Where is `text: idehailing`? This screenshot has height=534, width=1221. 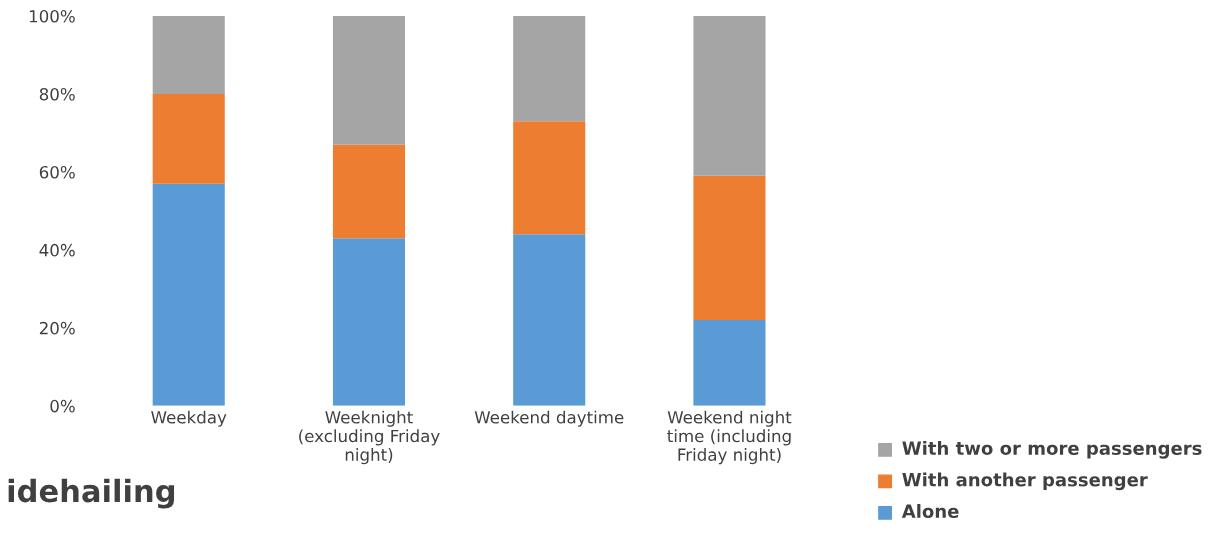 text: idehailing is located at coordinates (91, 493).